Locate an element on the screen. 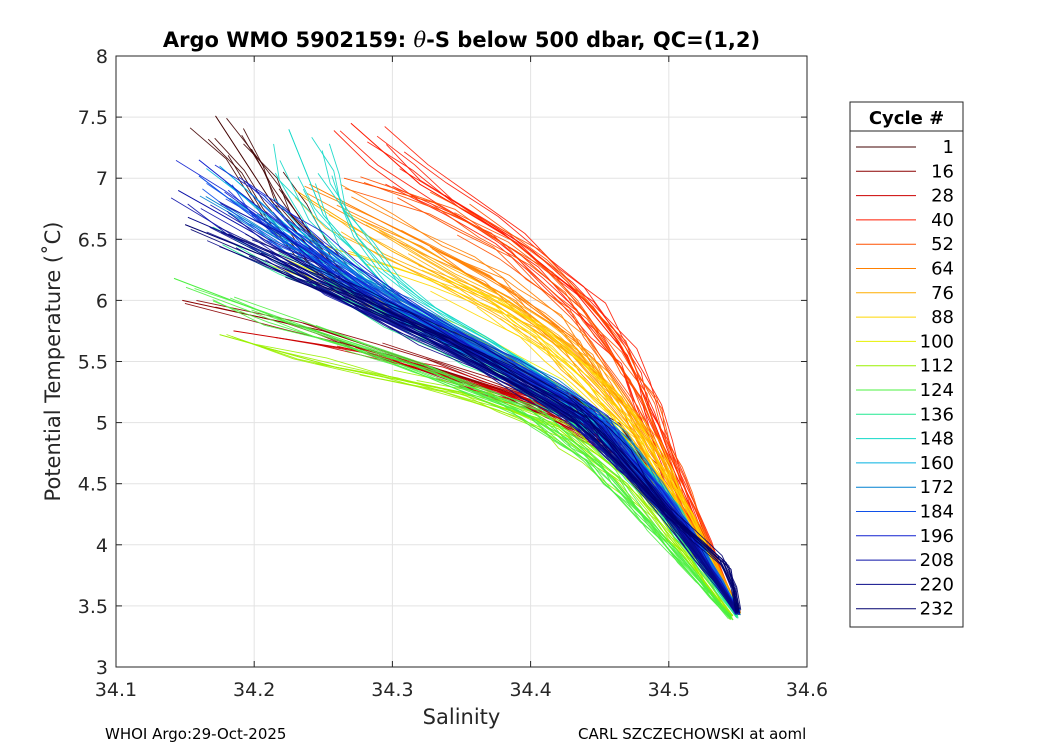  legend-label-232: 232 is located at coordinates (937, 609).